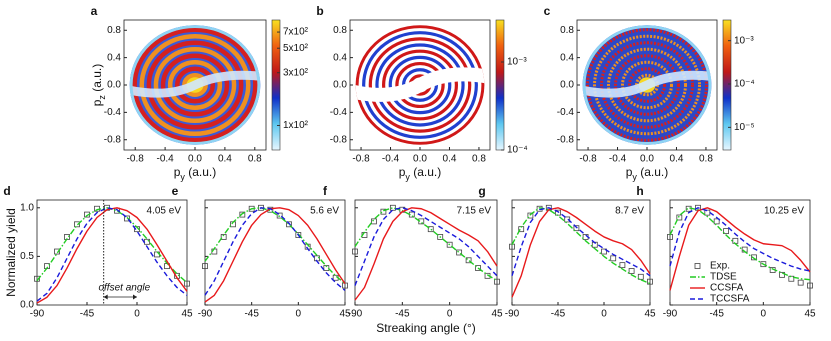  I want to click on y-tick-label: 0.5, so click(27, 256).